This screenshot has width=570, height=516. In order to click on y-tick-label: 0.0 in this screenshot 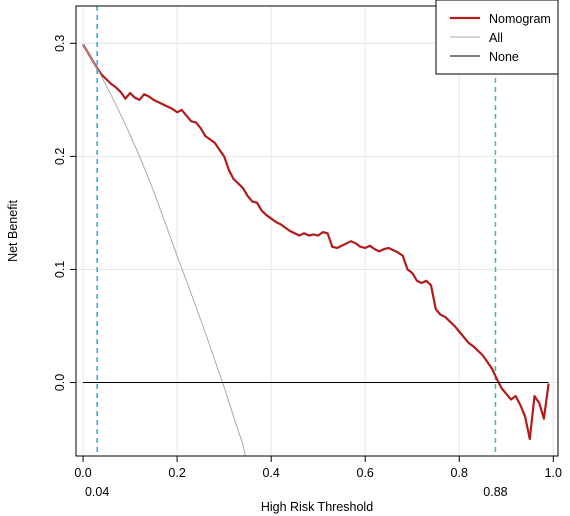, I will do `click(60, 382)`.